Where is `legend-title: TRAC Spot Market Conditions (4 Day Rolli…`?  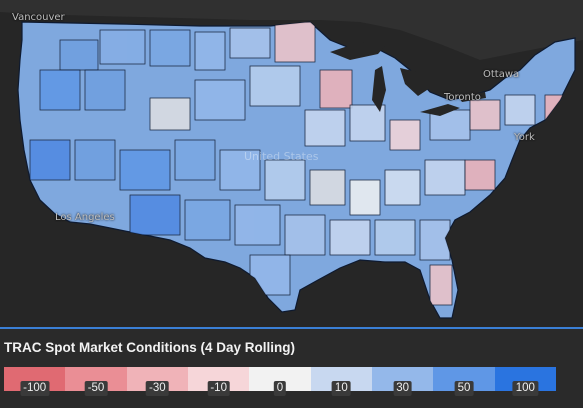
legend-title: TRAC Spot Market Conditions (4 Day Rolli… is located at coordinates (150, 347).